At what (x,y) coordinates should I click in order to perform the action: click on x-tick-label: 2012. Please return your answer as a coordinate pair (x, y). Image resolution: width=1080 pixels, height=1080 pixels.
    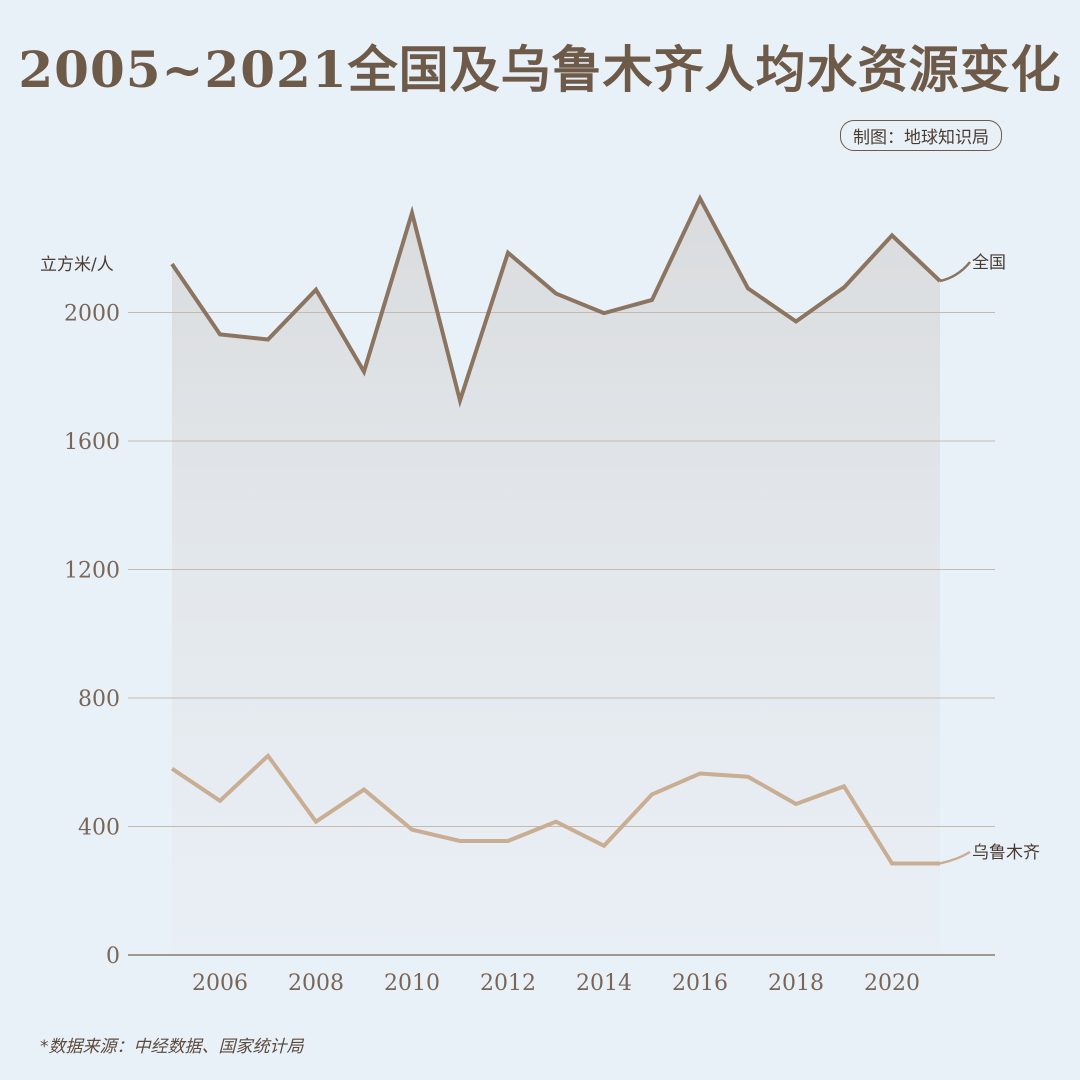
    Looking at the image, I should click on (508, 983).